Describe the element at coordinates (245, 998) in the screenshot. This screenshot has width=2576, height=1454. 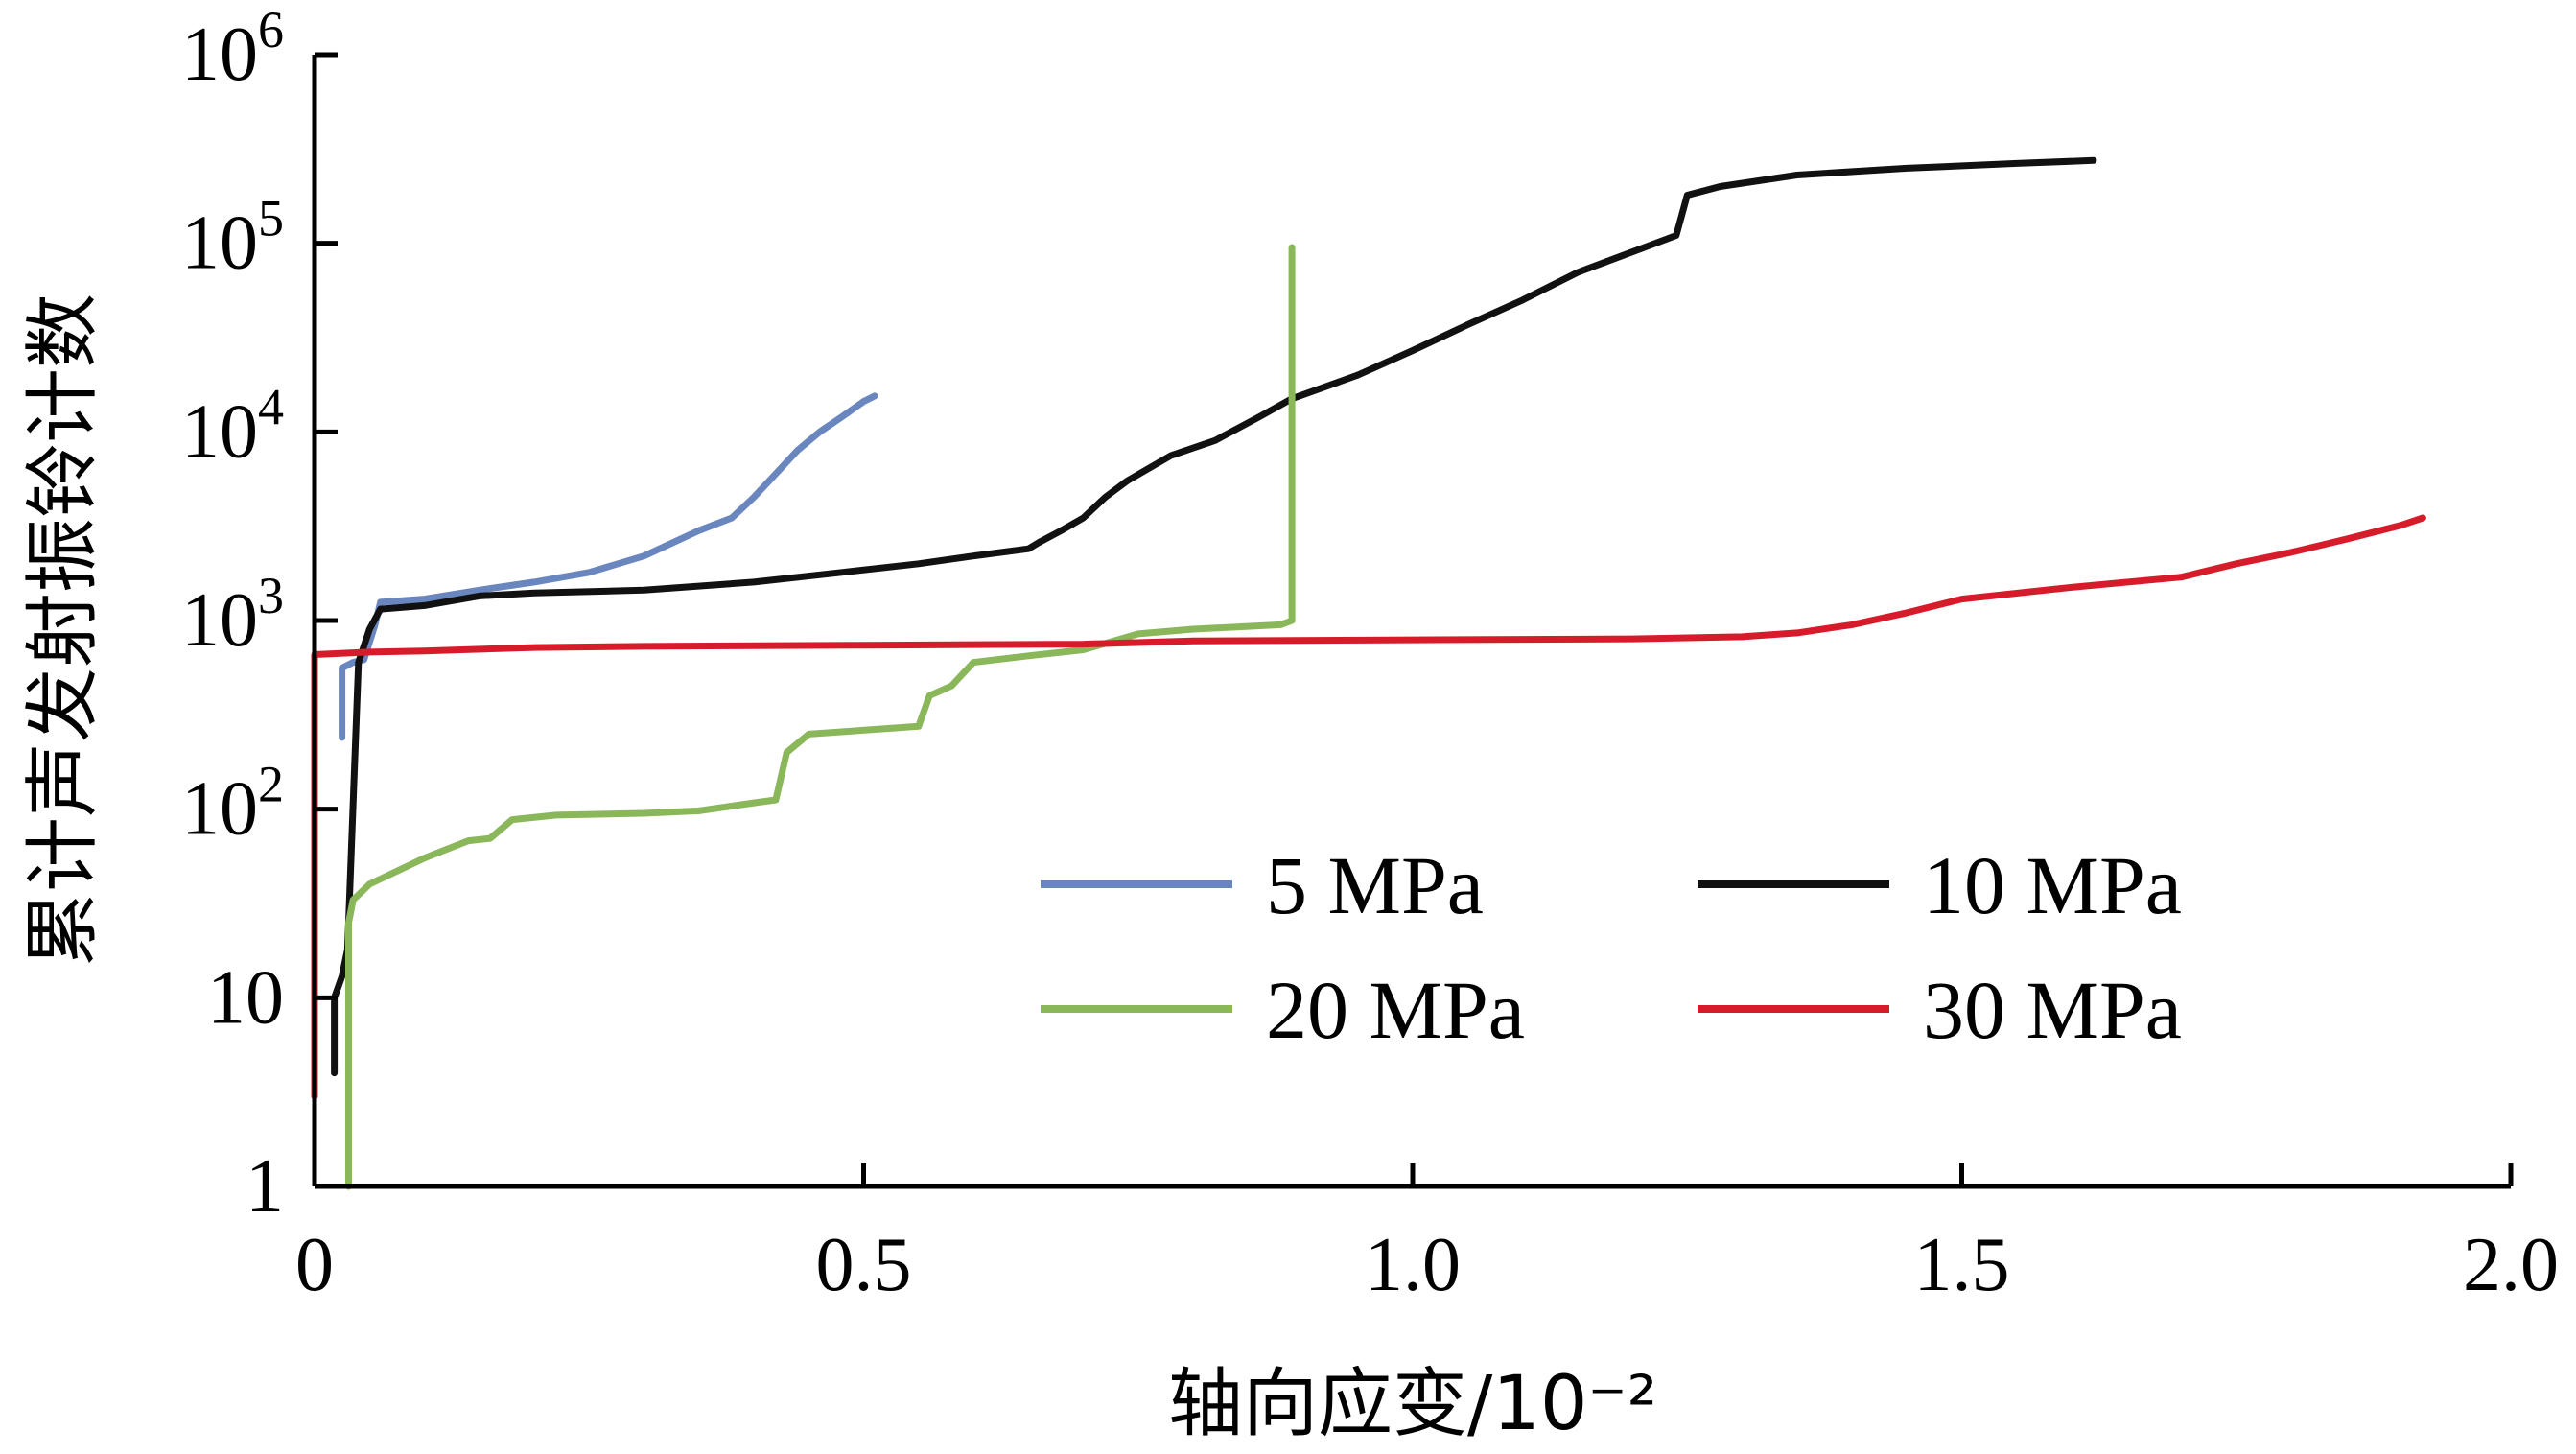
I see `y-tick-label: 10` at that location.